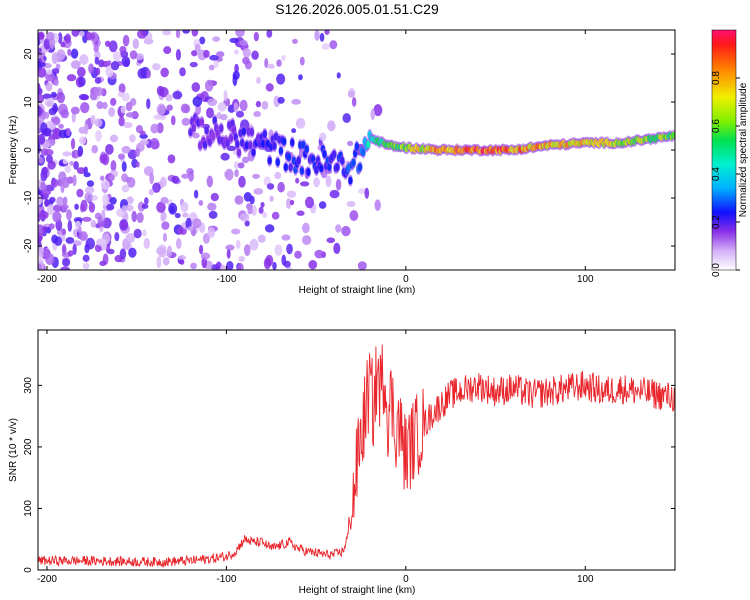 This screenshot has width=750, height=600. I want to click on snr-y-label: SNR (10 * v/v), so click(13, 450).